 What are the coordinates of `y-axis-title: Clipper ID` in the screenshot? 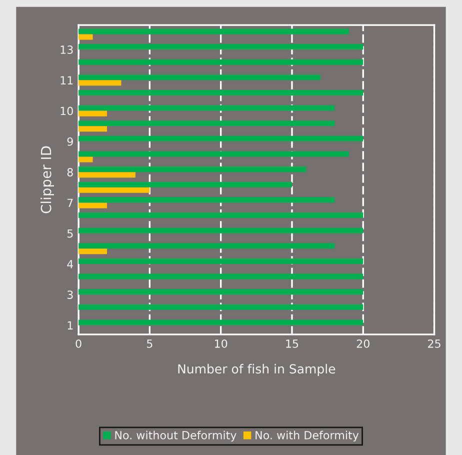 It's located at (47, 180).